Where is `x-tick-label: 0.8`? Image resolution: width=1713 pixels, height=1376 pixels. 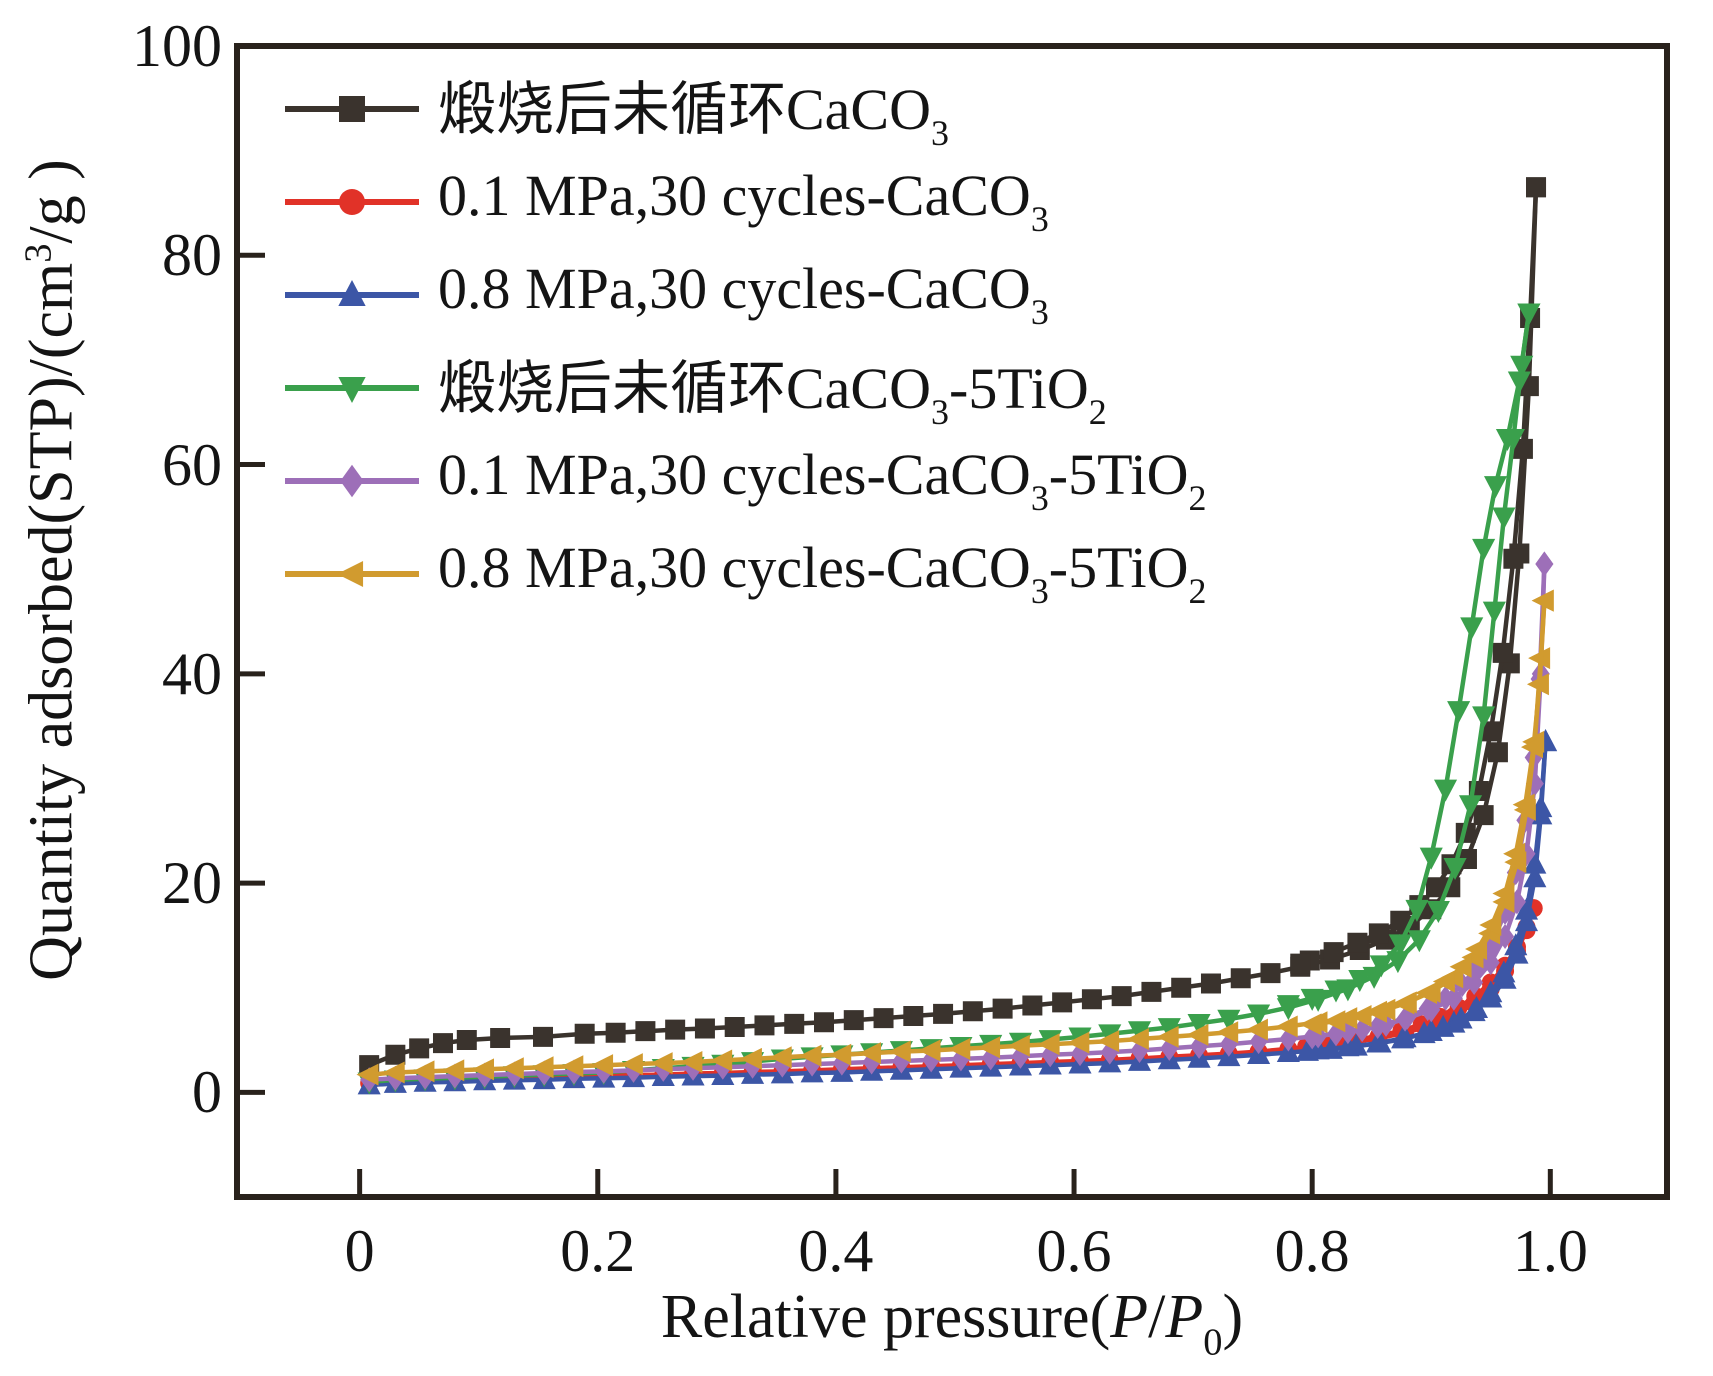
x-tick-label: 0.8 is located at coordinates (1312, 1251).